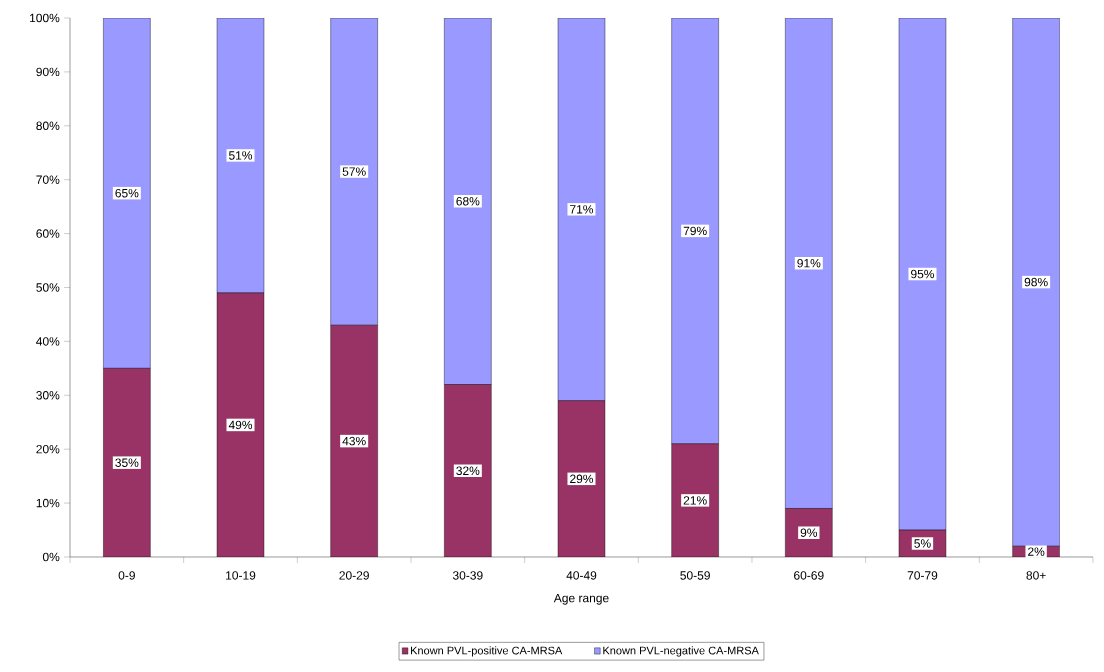  Describe the element at coordinates (48, 341) in the screenshot. I see `y-tick-label: 40%` at that location.